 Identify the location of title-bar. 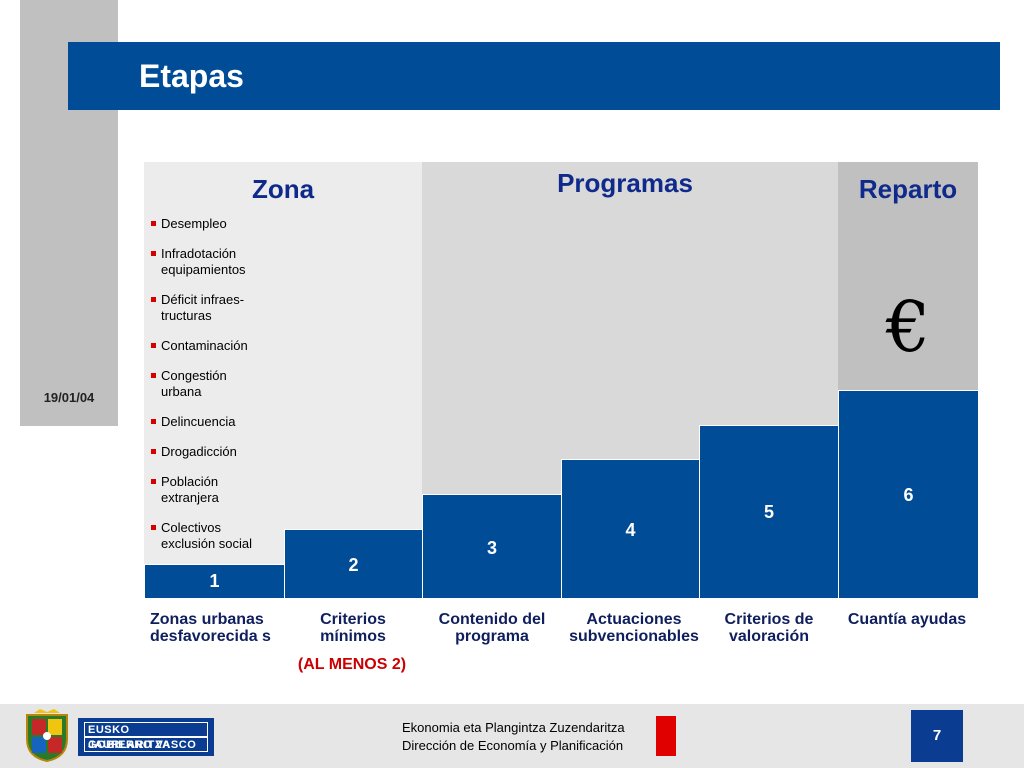
(534, 76).